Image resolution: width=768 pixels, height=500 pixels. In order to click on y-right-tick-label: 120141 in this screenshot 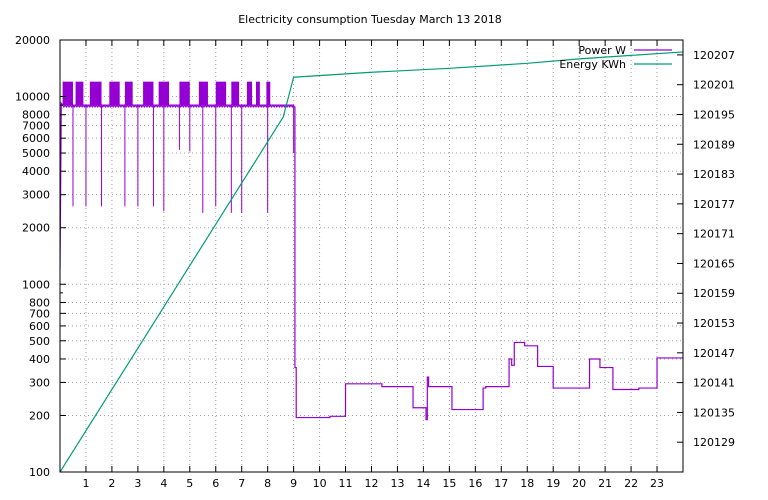, I will do `click(714, 383)`.